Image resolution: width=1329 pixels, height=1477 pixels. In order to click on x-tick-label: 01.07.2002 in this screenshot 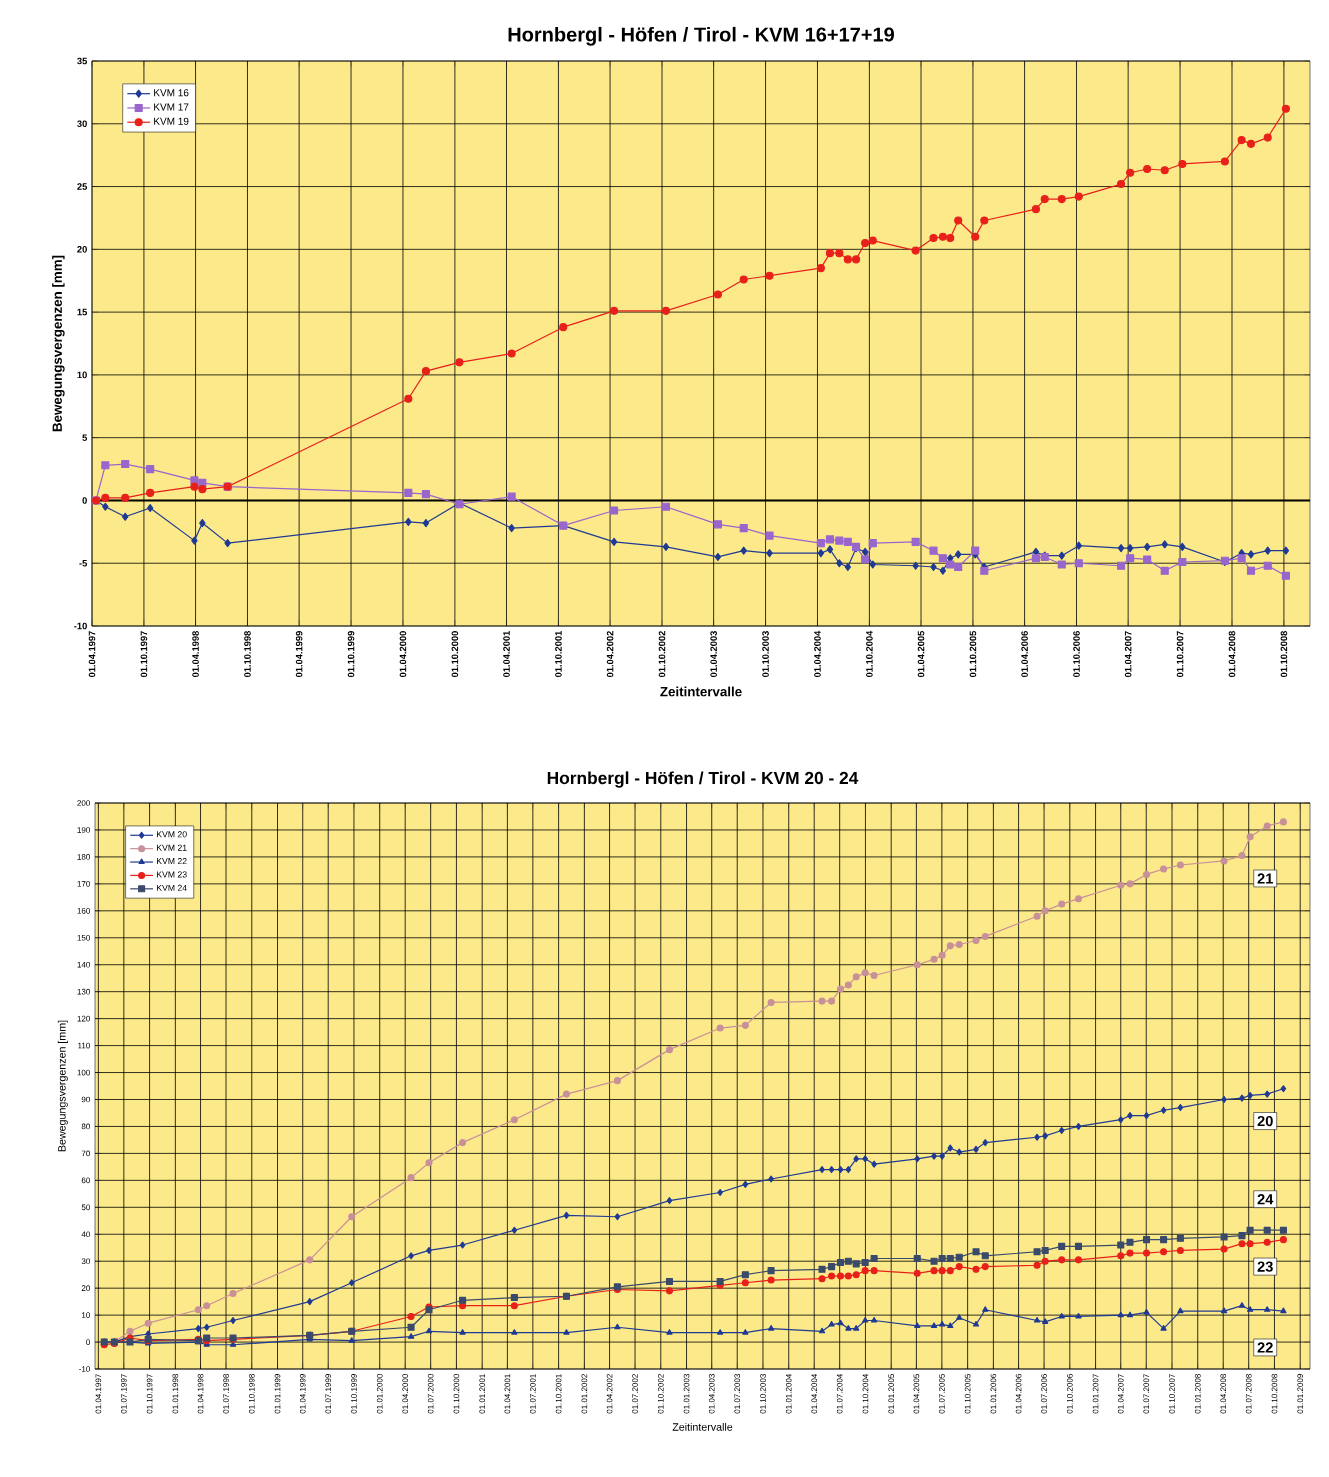, I will do `click(635, 1394)`.